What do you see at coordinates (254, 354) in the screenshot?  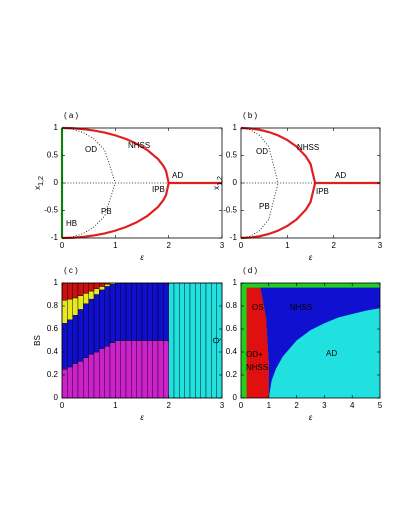 I see `annotation: OD+` at bounding box center [254, 354].